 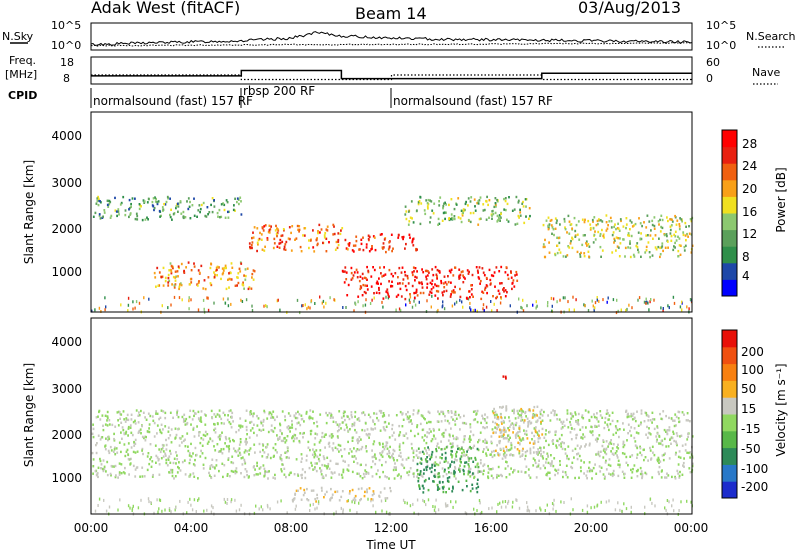 What do you see at coordinates (751, 449) in the screenshot?
I see `vel-cb-m50: -50` at bounding box center [751, 449].